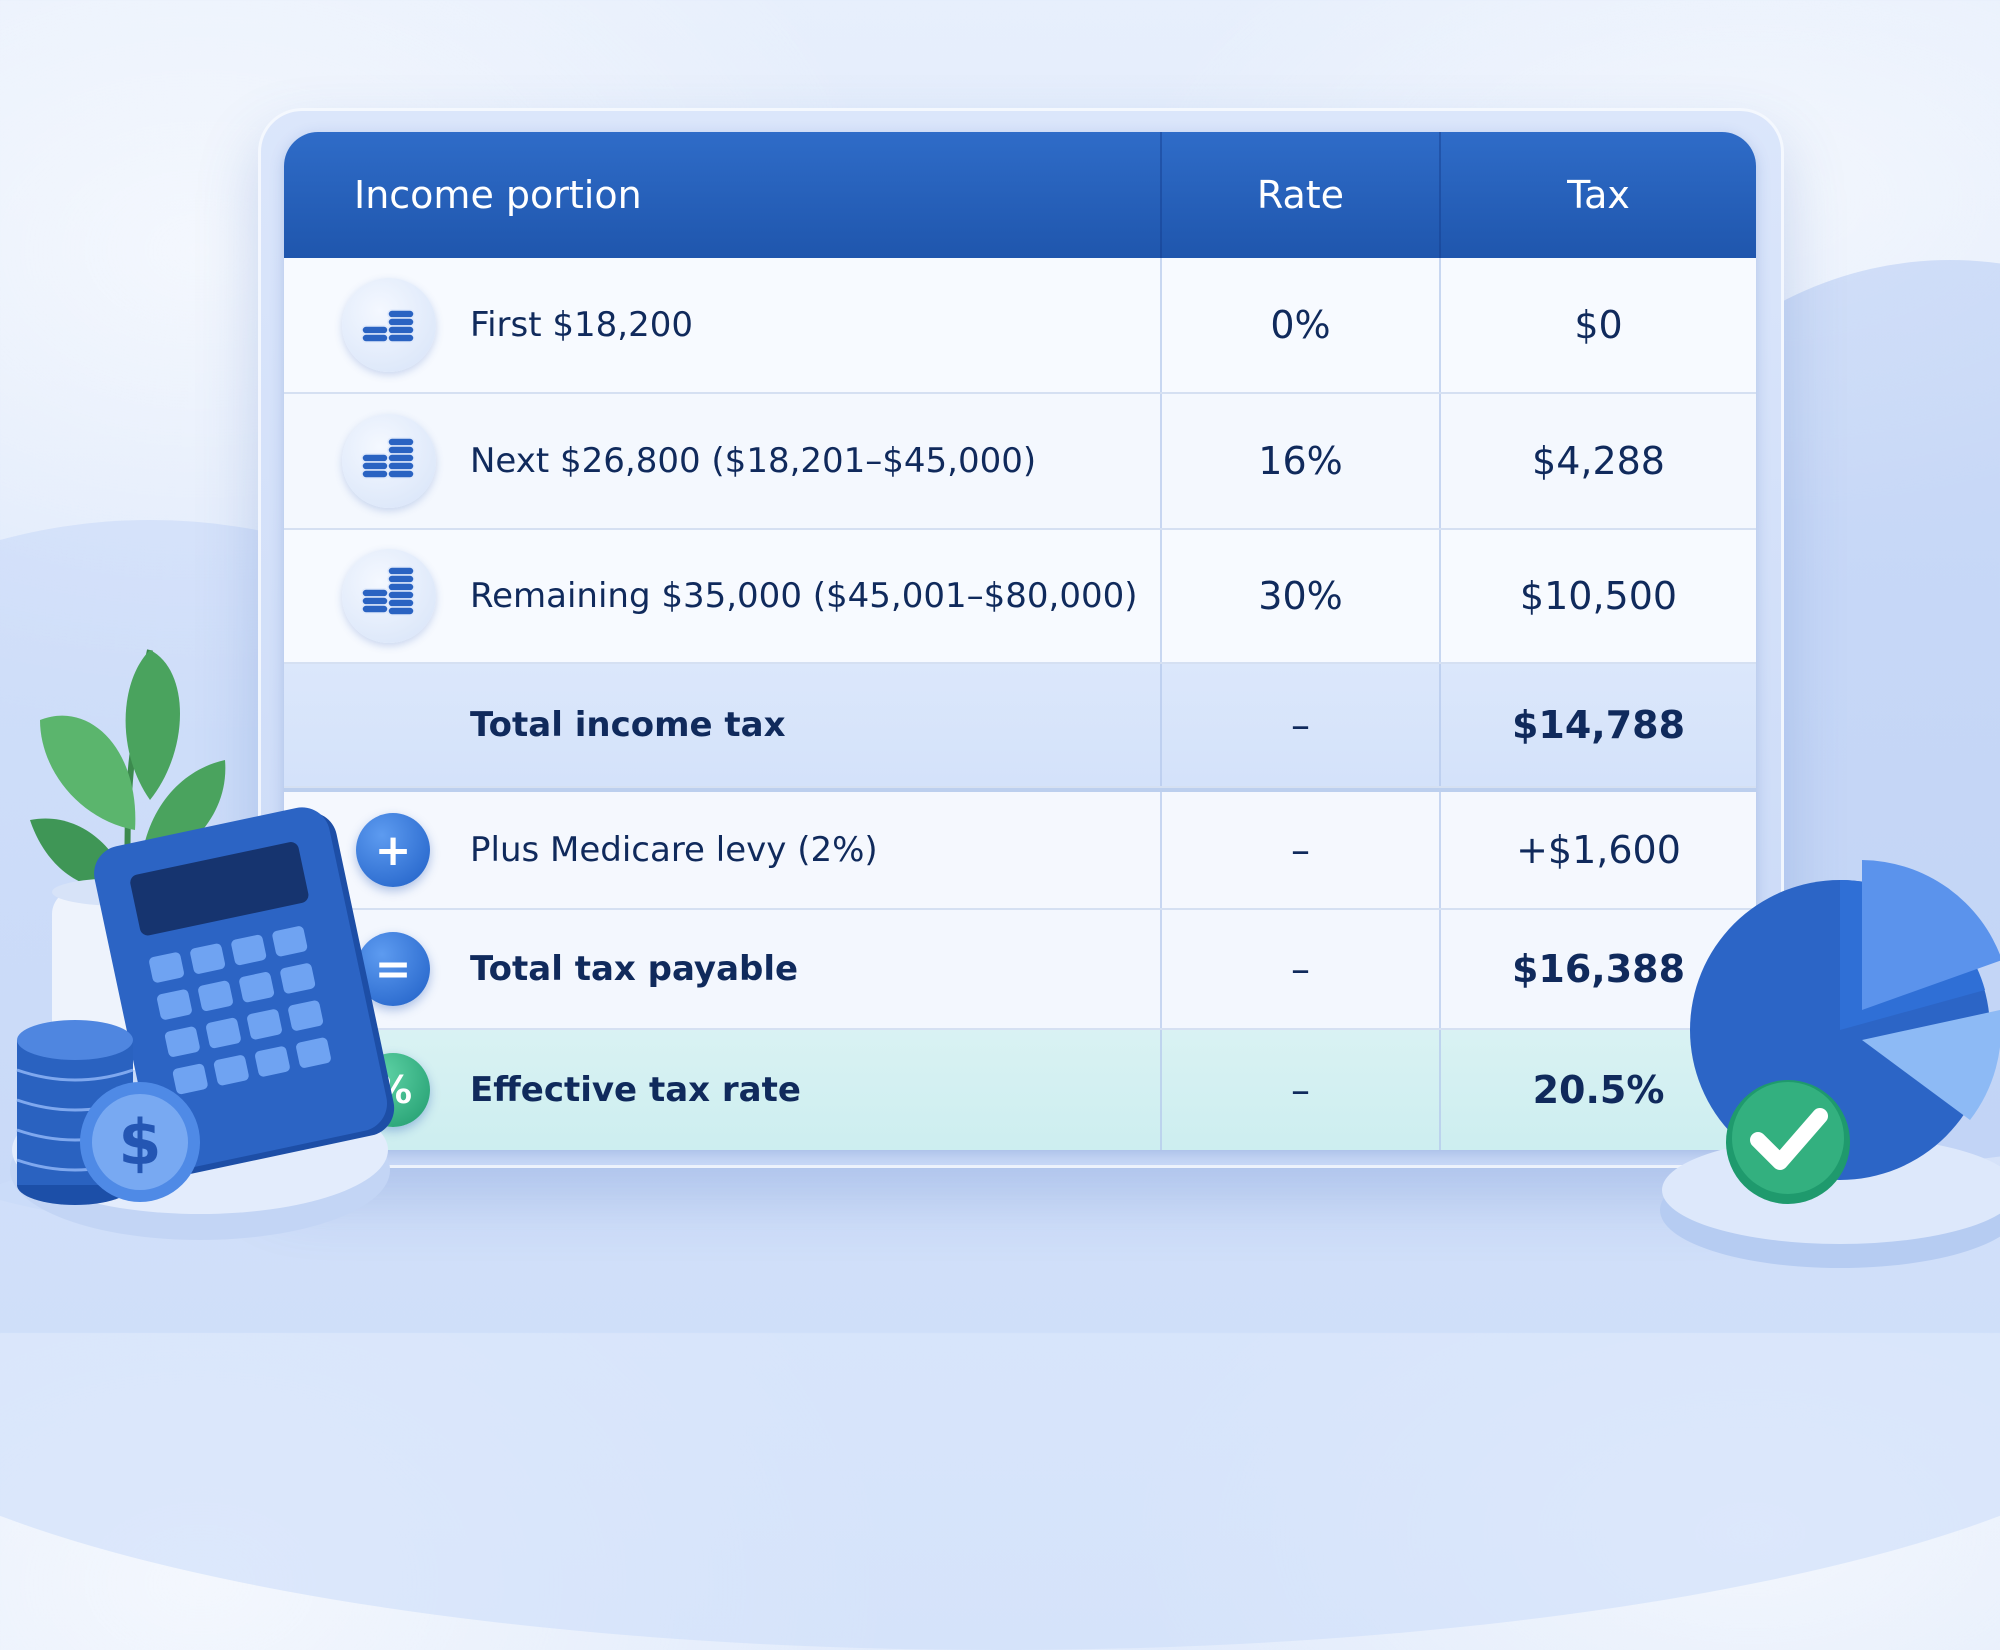 The image size is (2000, 1650). What do you see at coordinates (1597, 195) in the screenshot?
I see `header-tax: Tax` at bounding box center [1597, 195].